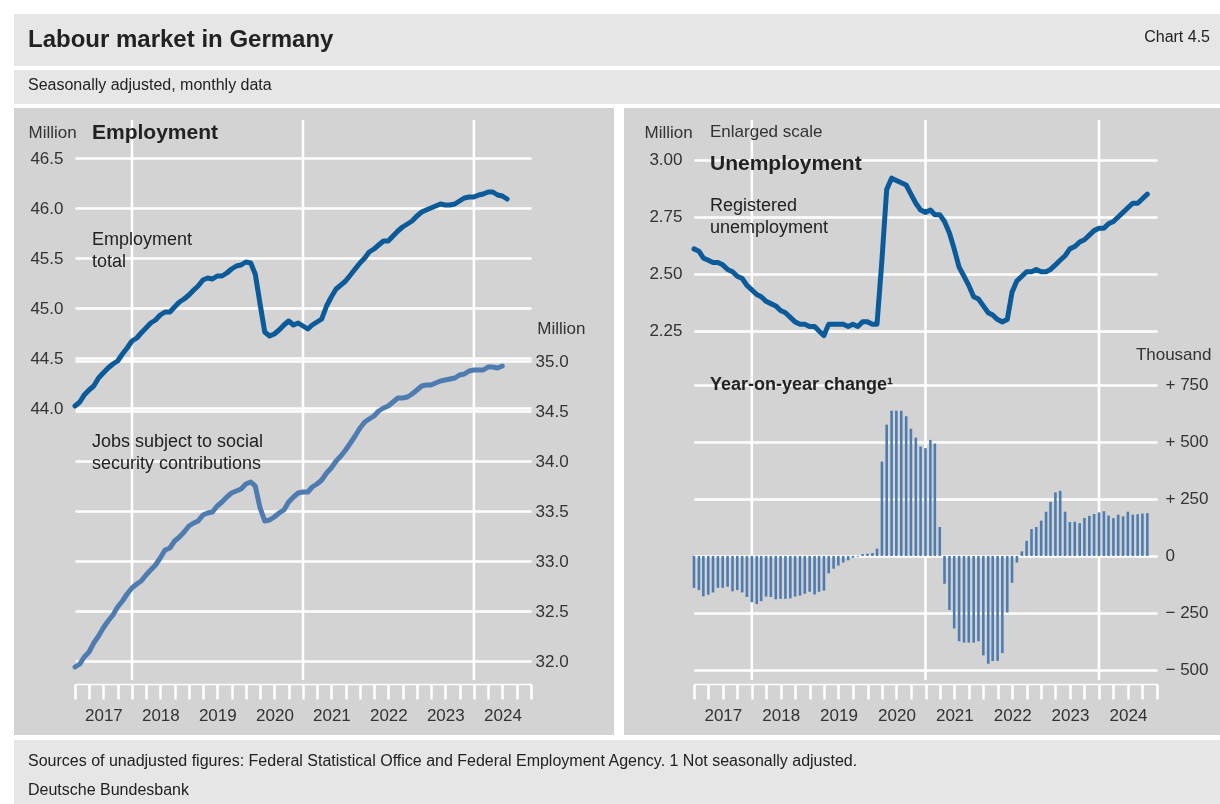 Image resolution: width=1220 pixels, height=804 pixels. Describe the element at coordinates (1187, 613) in the screenshot. I see `y2-tick-label: − 250` at that location.